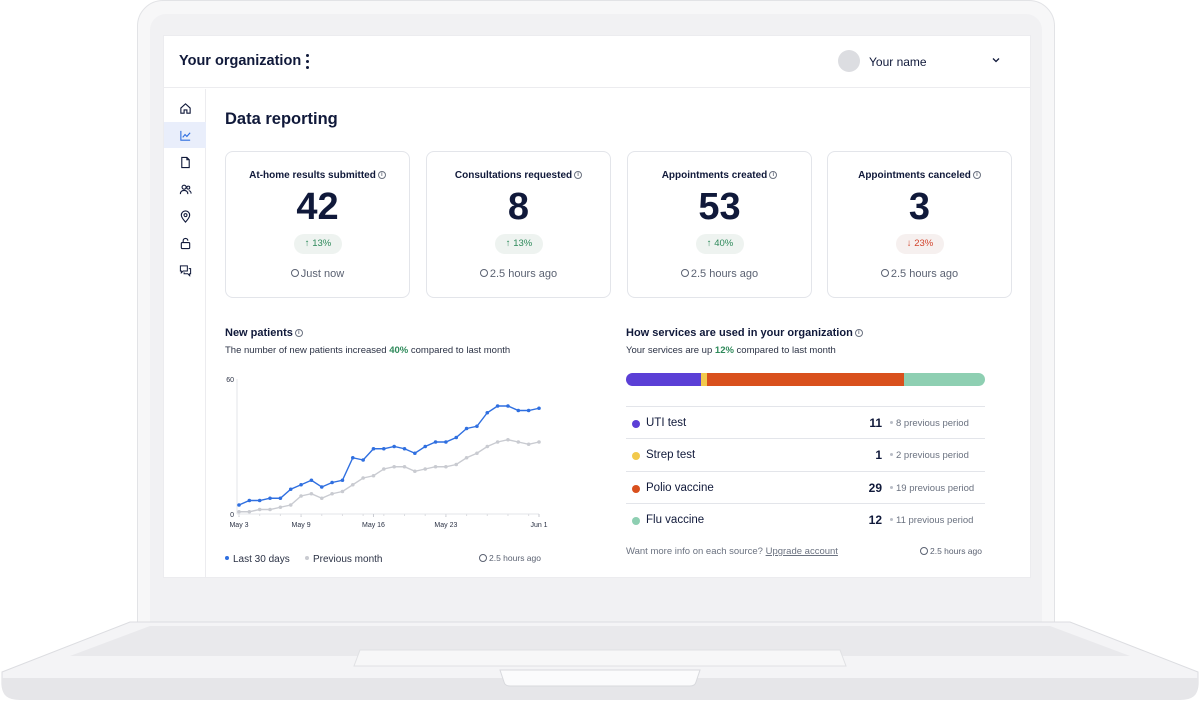  Describe the element at coordinates (680, 488) in the screenshot. I see `service-name: Polio vaccine` at that location.